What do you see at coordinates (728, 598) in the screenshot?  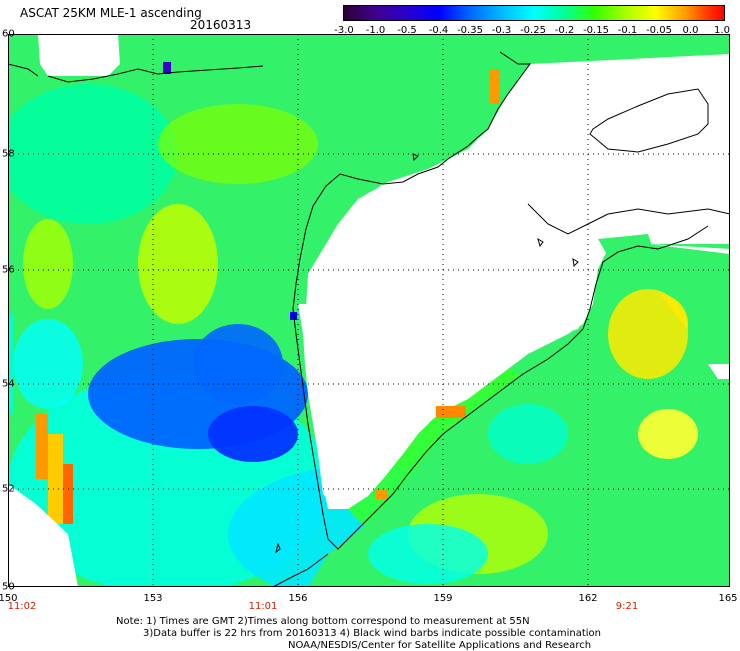 I see `x-tick-label: 165` at bounding box center [728, 598].